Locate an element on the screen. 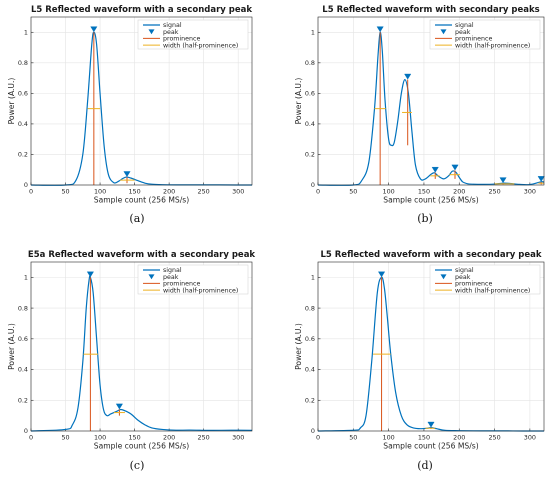 The height and width of the screenshot is (480, 550). subfigure-caption: (d) is located at coordinates (425, 465).